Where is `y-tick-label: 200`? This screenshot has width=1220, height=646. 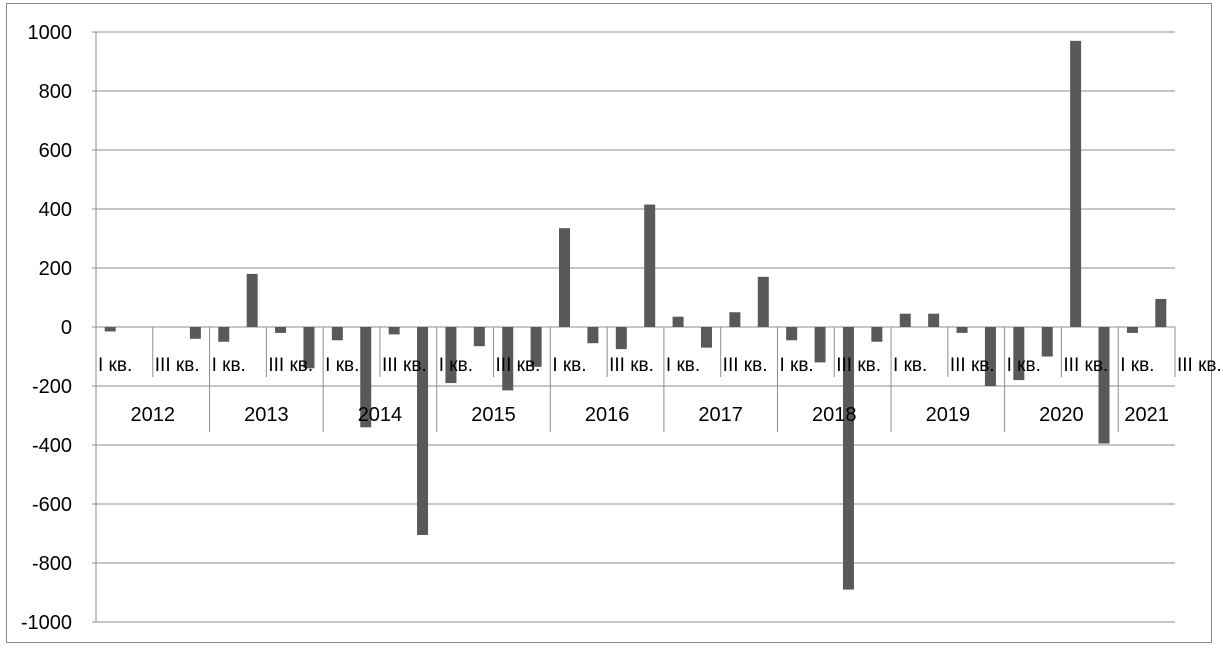
y-tick-label: 200 is located at coordinates (55, 269).